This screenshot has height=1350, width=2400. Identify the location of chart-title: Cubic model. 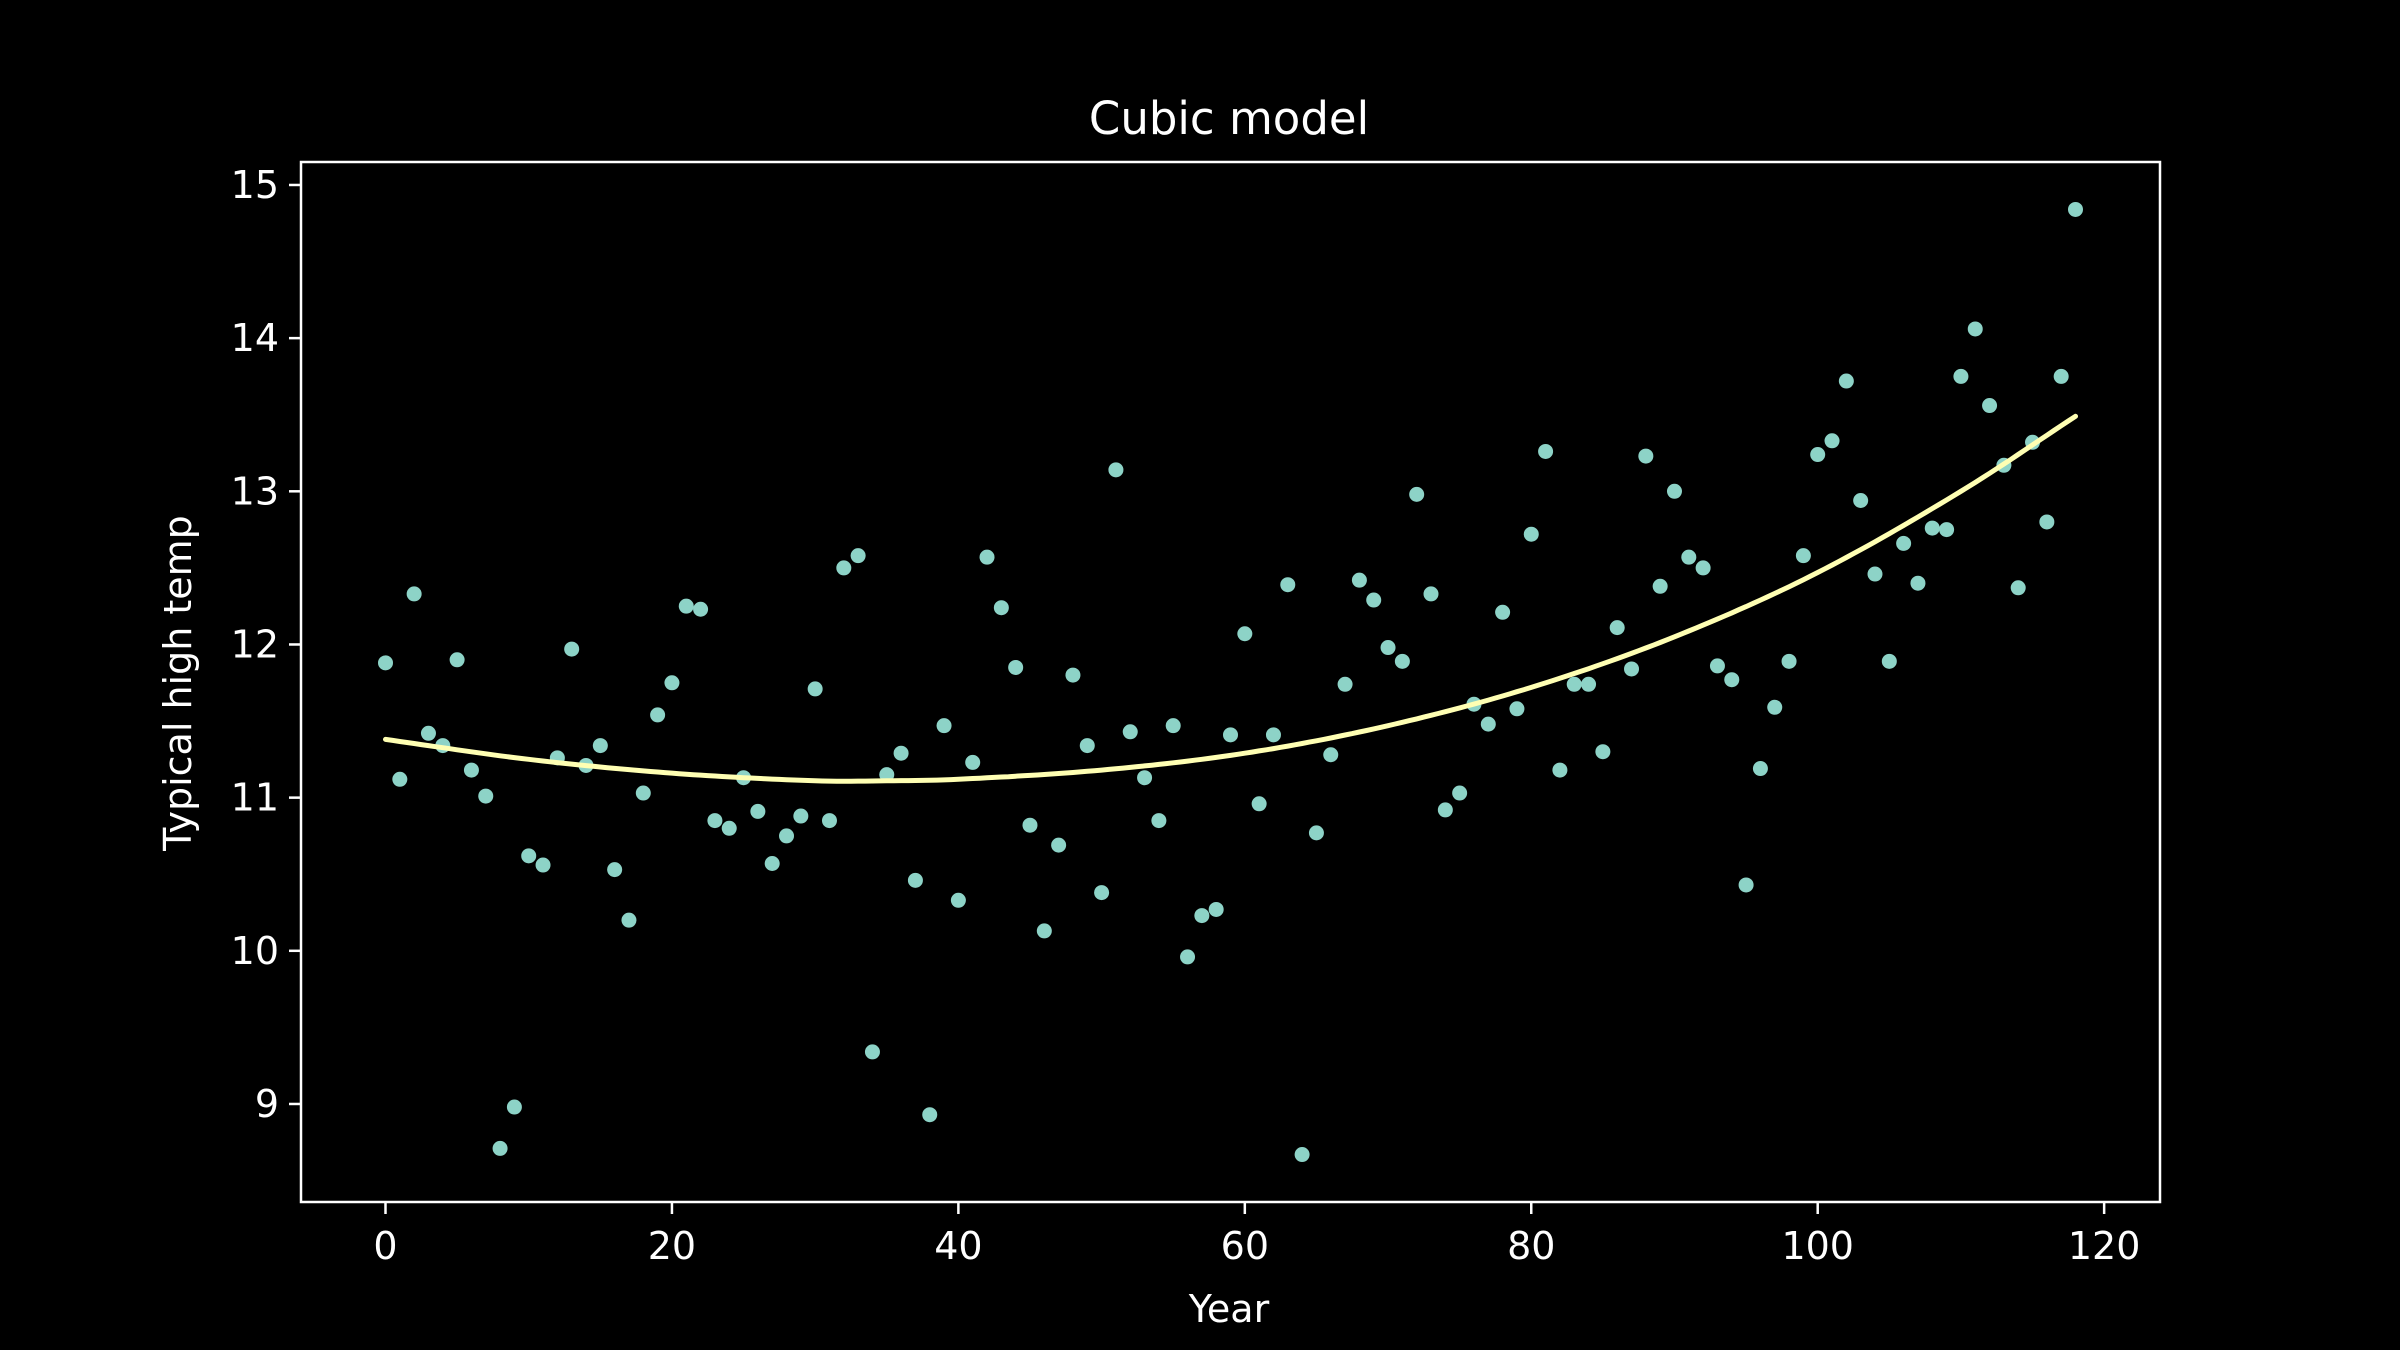
(1229, 118).